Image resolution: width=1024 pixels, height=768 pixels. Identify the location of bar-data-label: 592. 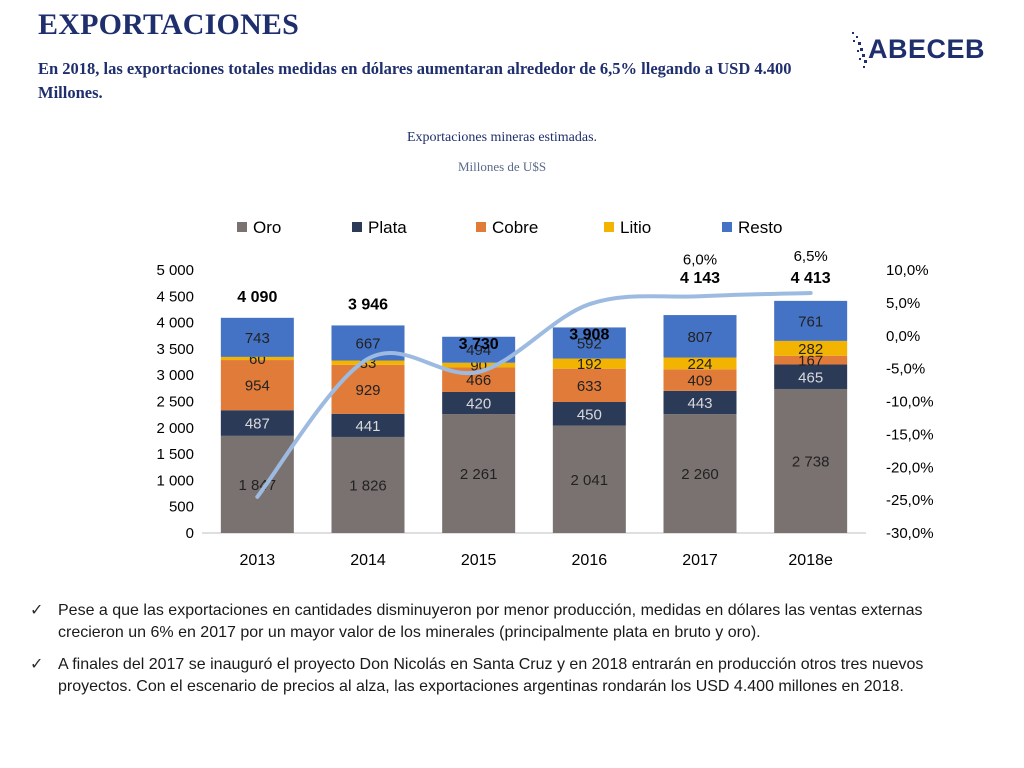
(589, 344).